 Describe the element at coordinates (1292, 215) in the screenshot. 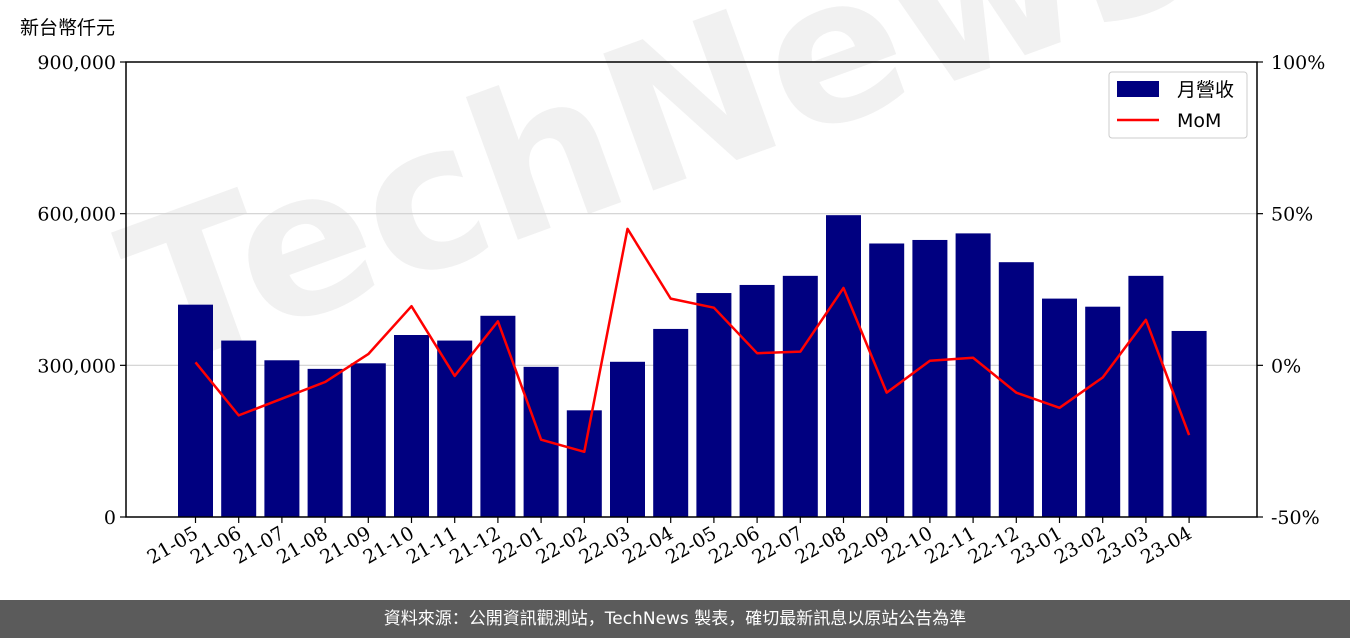

I see `right-tick-label: 50%` at that location.